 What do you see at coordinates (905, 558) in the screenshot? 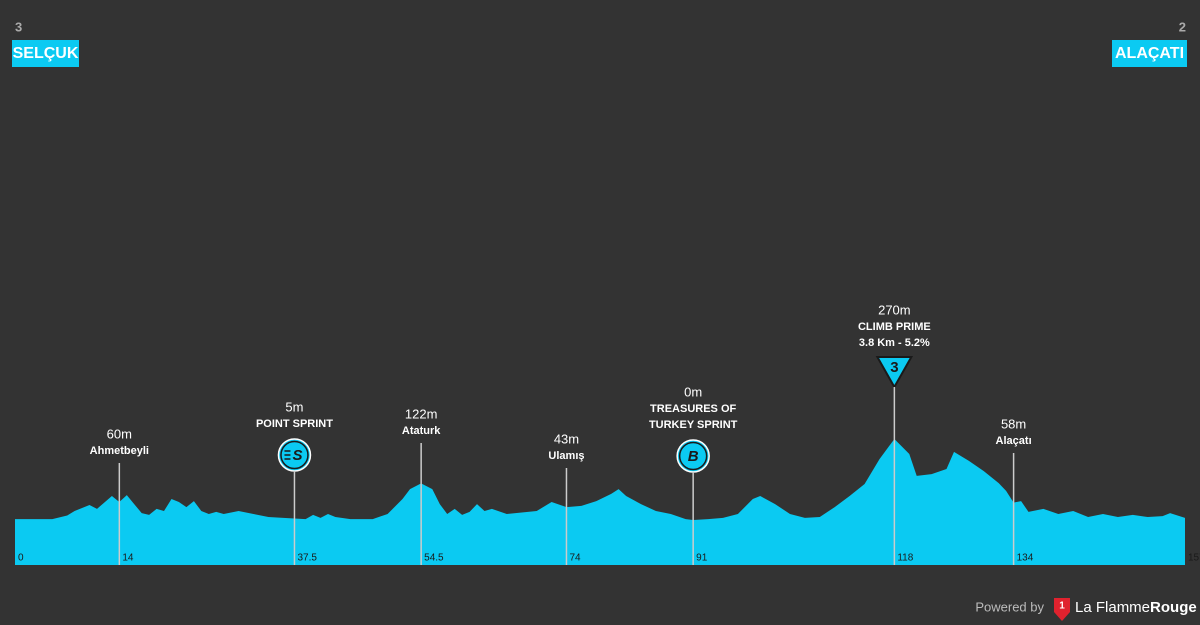
I see `x-tick-label: 118` at bounding box center [905, 558].